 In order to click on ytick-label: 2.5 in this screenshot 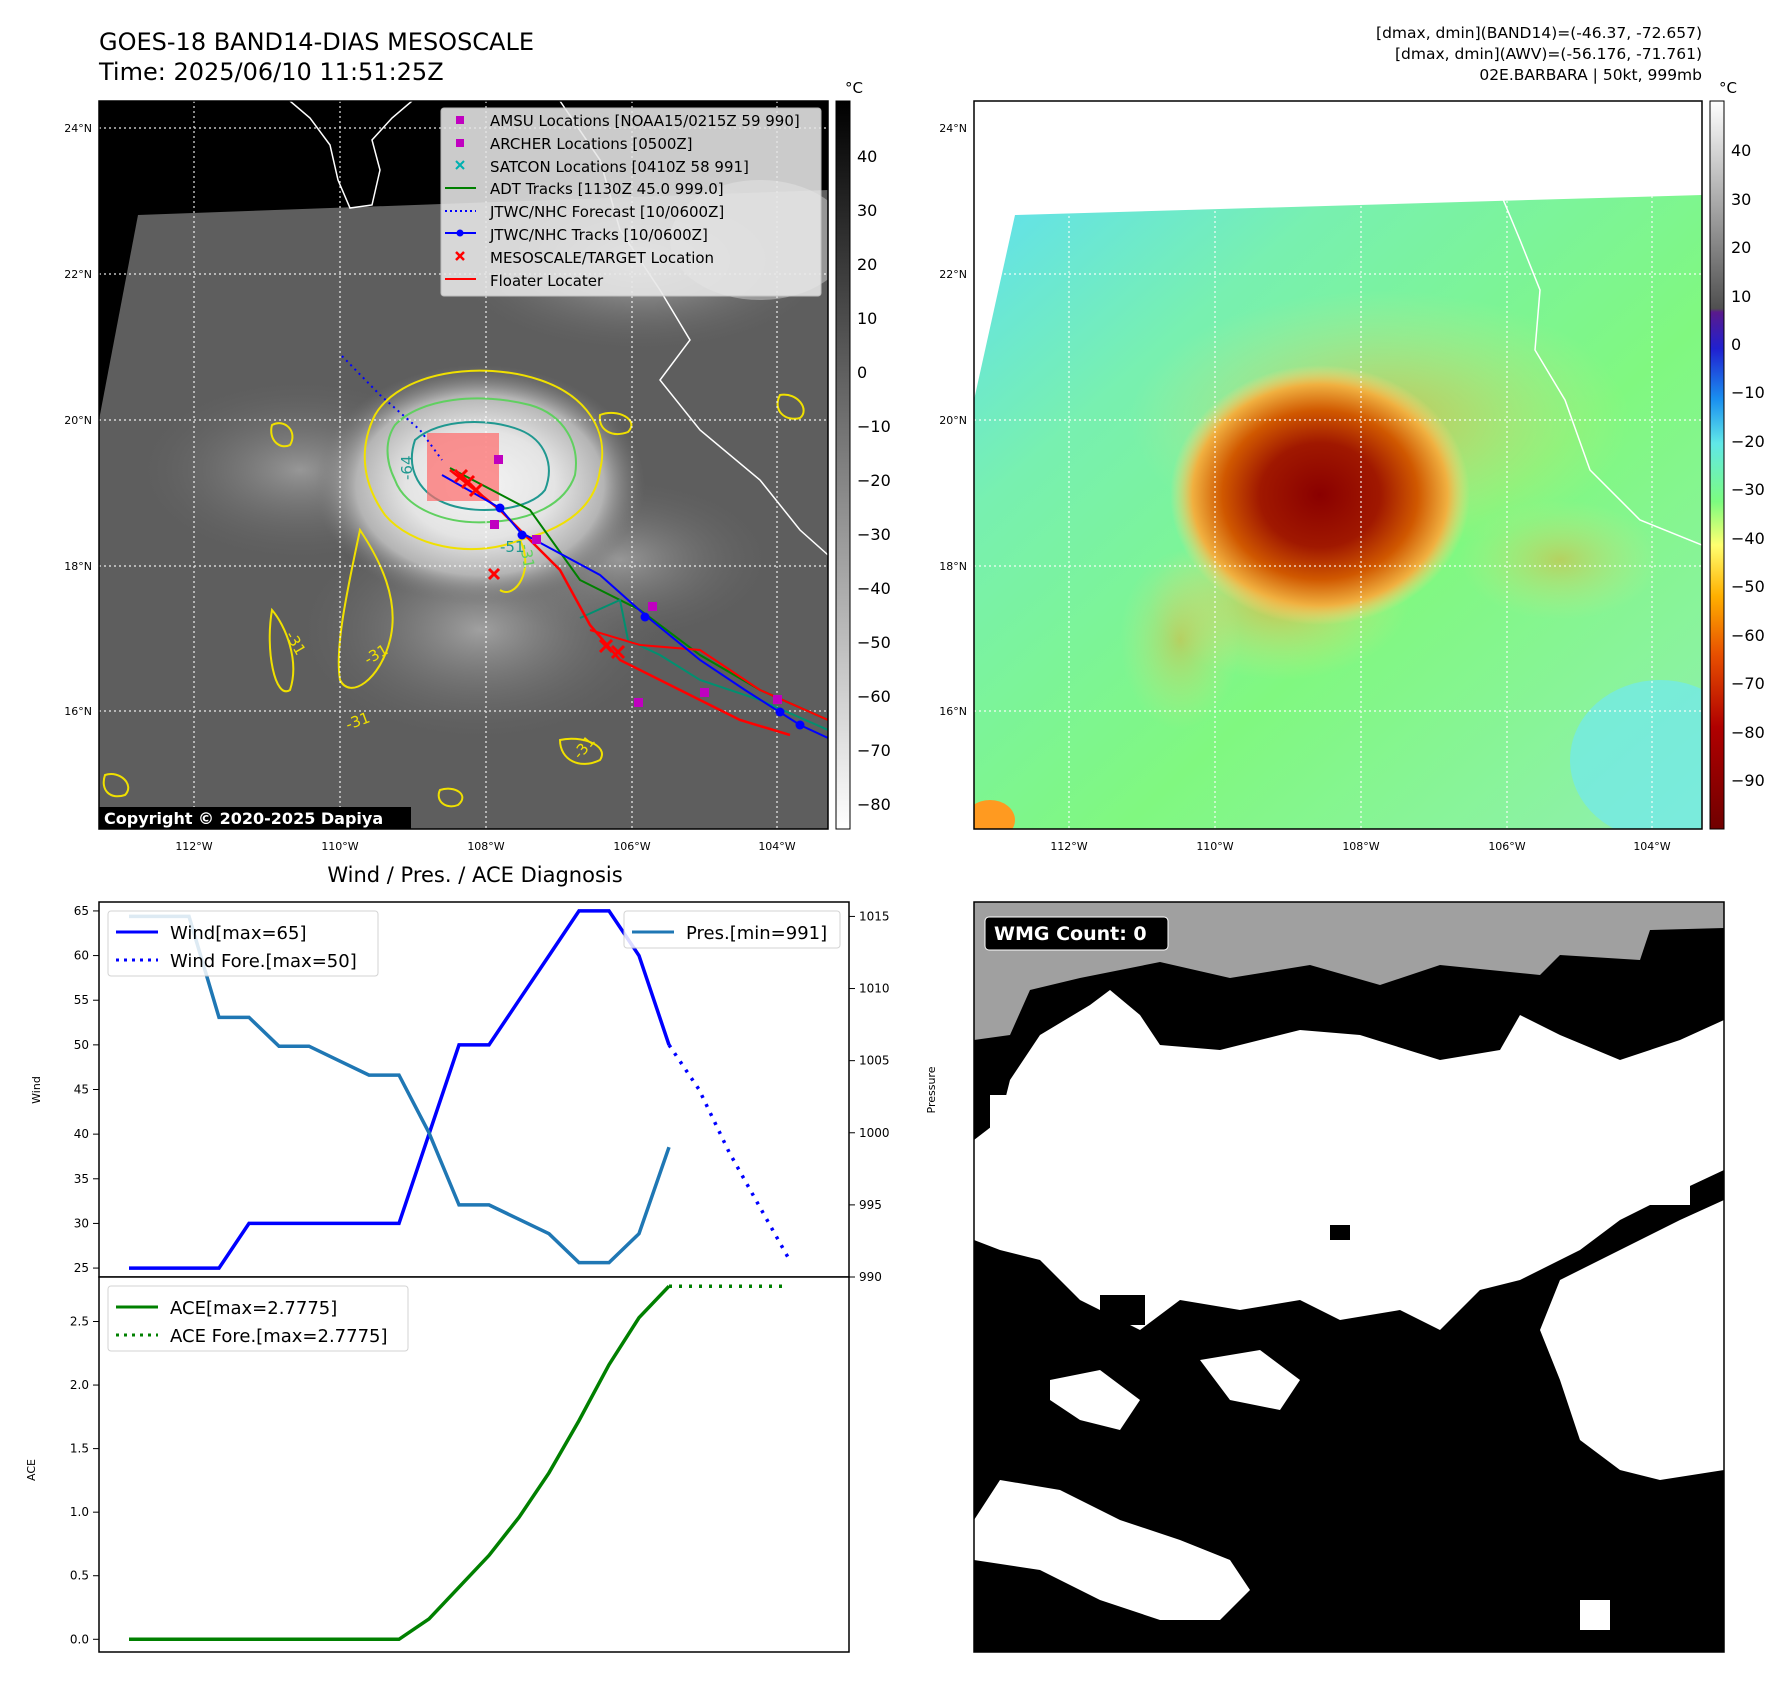, I will do `click(79, 1321)`.